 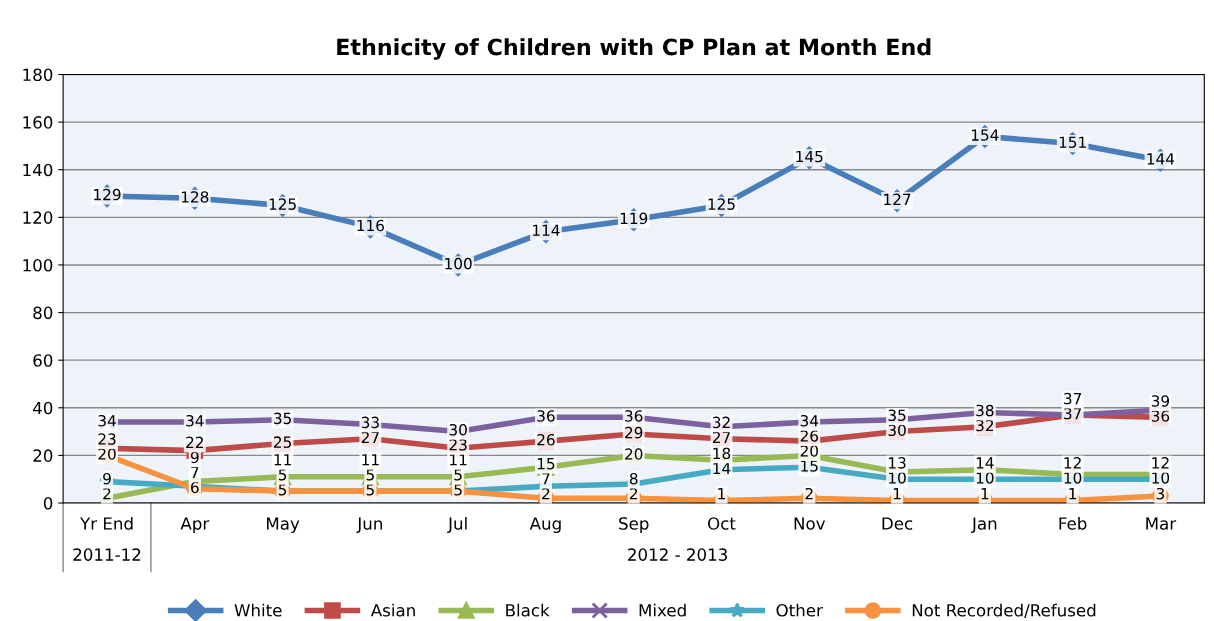 What do you see at coordinates (1073, 398) in the screenshot?
I see `data-label: 37` at bounding box center [1073, 398].